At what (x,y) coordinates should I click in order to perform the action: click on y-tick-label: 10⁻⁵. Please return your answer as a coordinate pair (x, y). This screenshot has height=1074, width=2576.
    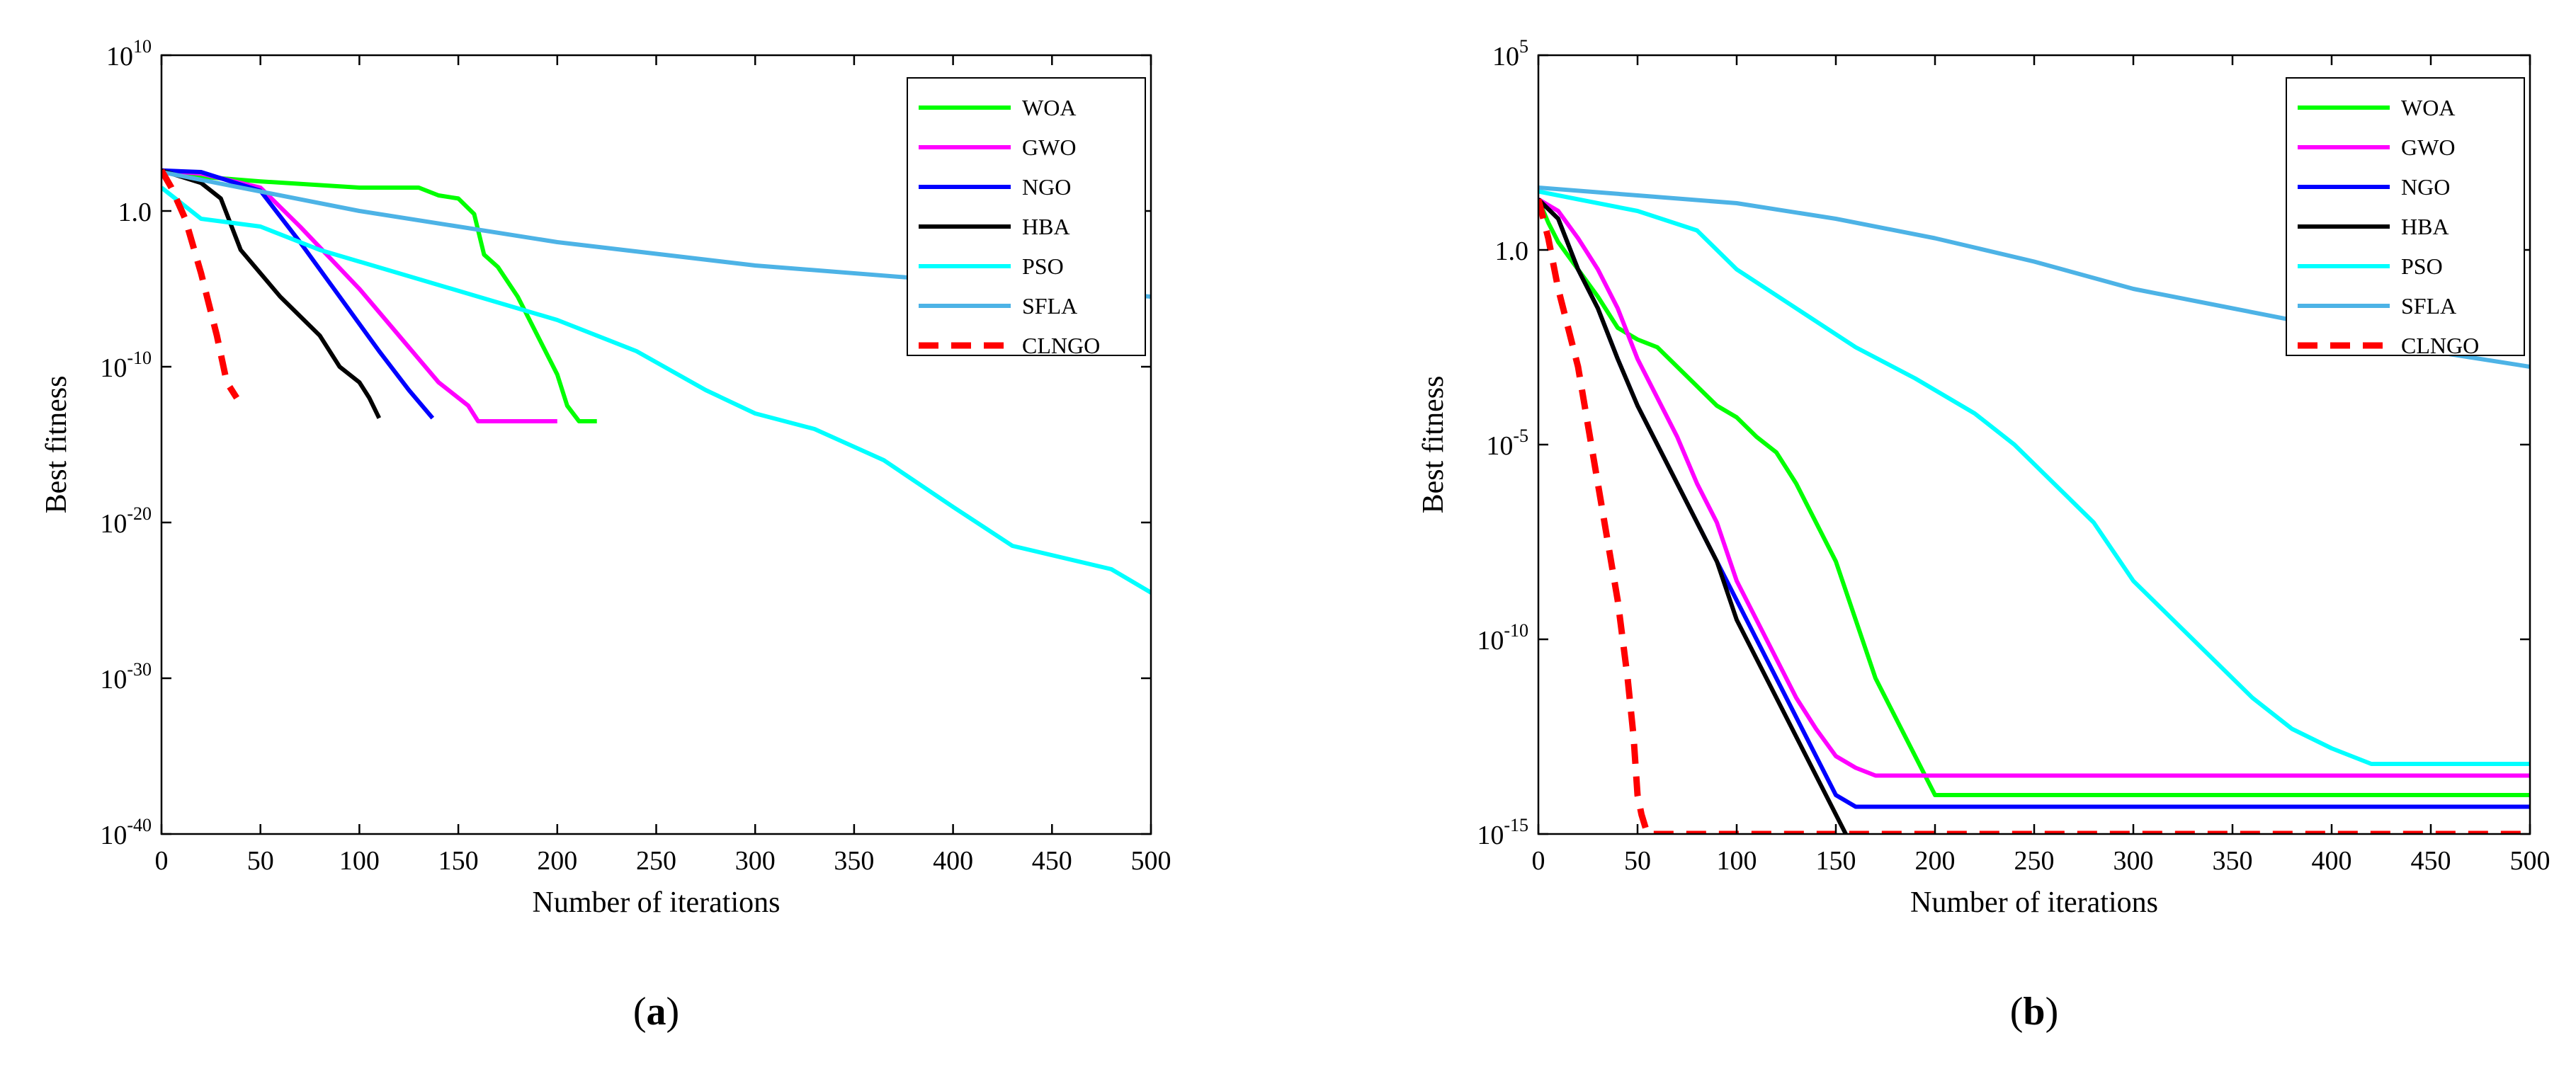
    Looking at the image, I should click on (1507, 443).